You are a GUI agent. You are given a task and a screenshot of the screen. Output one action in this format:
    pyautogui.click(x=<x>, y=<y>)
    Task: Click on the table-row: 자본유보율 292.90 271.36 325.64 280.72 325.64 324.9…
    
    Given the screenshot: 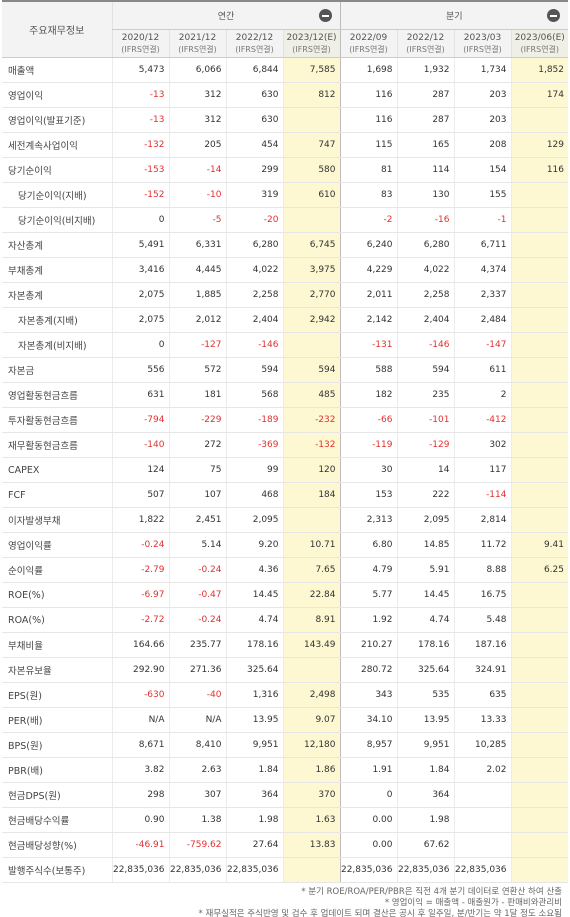 What is the action you would take?
    pyautogui.click(x=285, y=670)
    